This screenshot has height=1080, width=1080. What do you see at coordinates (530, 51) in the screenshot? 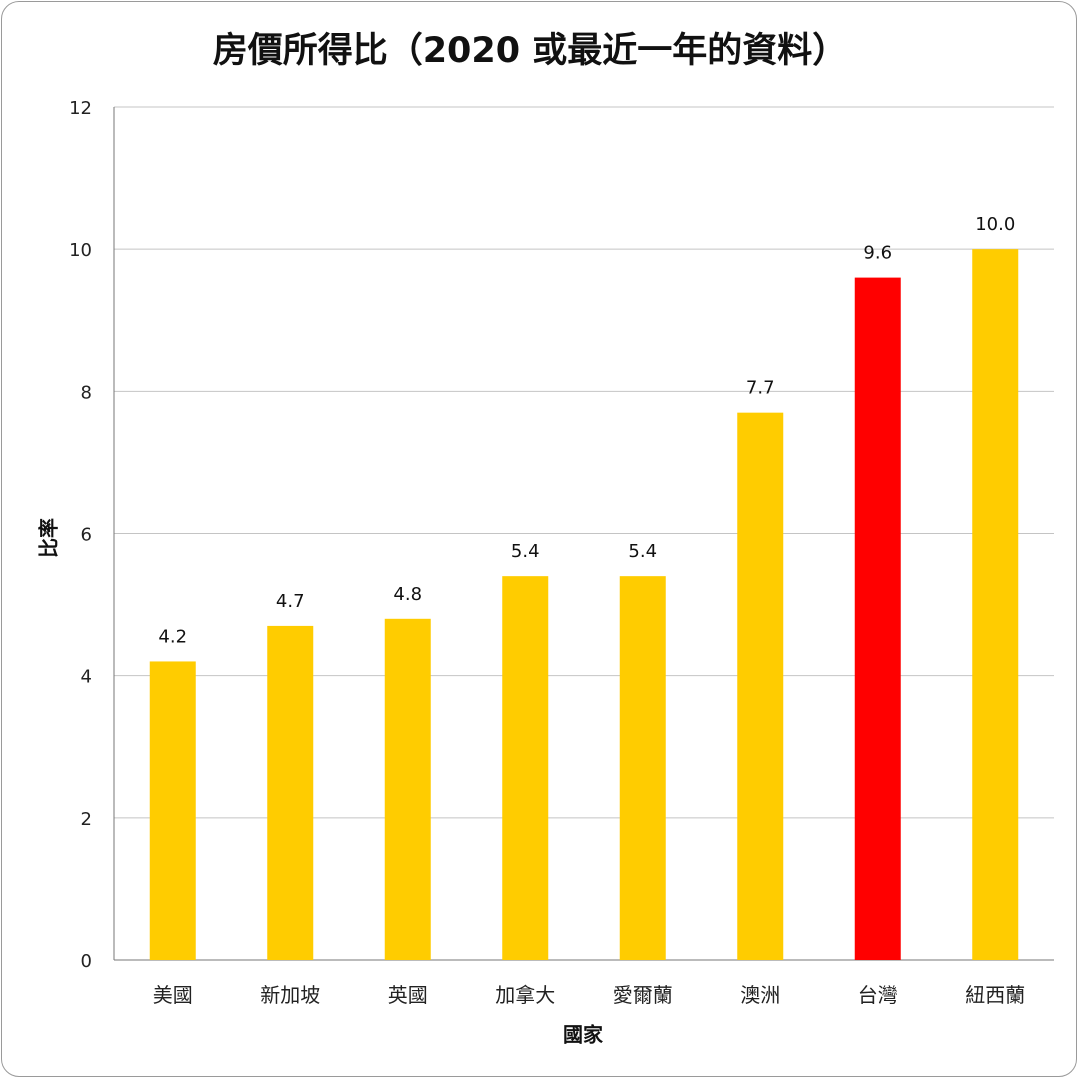
I see `chart-title: 房價所得比（2020 或最近一年的資料）` at bounding box center [530, 51].